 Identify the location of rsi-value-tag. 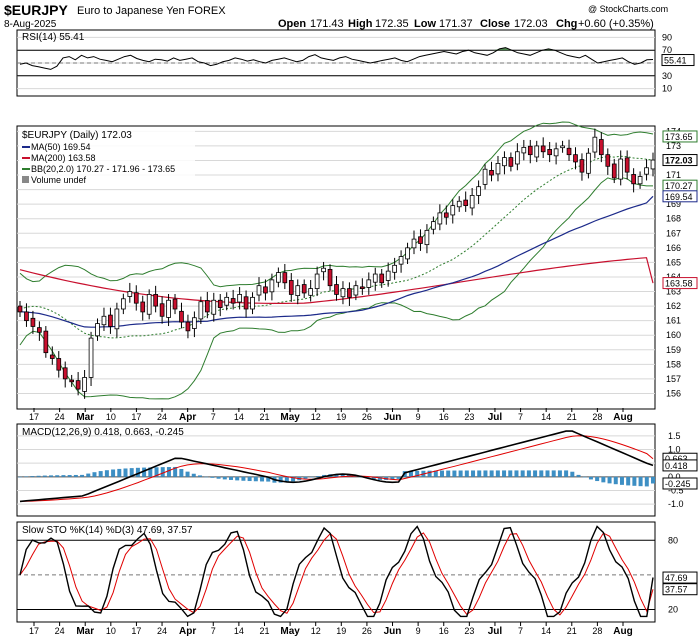
(678, 60).